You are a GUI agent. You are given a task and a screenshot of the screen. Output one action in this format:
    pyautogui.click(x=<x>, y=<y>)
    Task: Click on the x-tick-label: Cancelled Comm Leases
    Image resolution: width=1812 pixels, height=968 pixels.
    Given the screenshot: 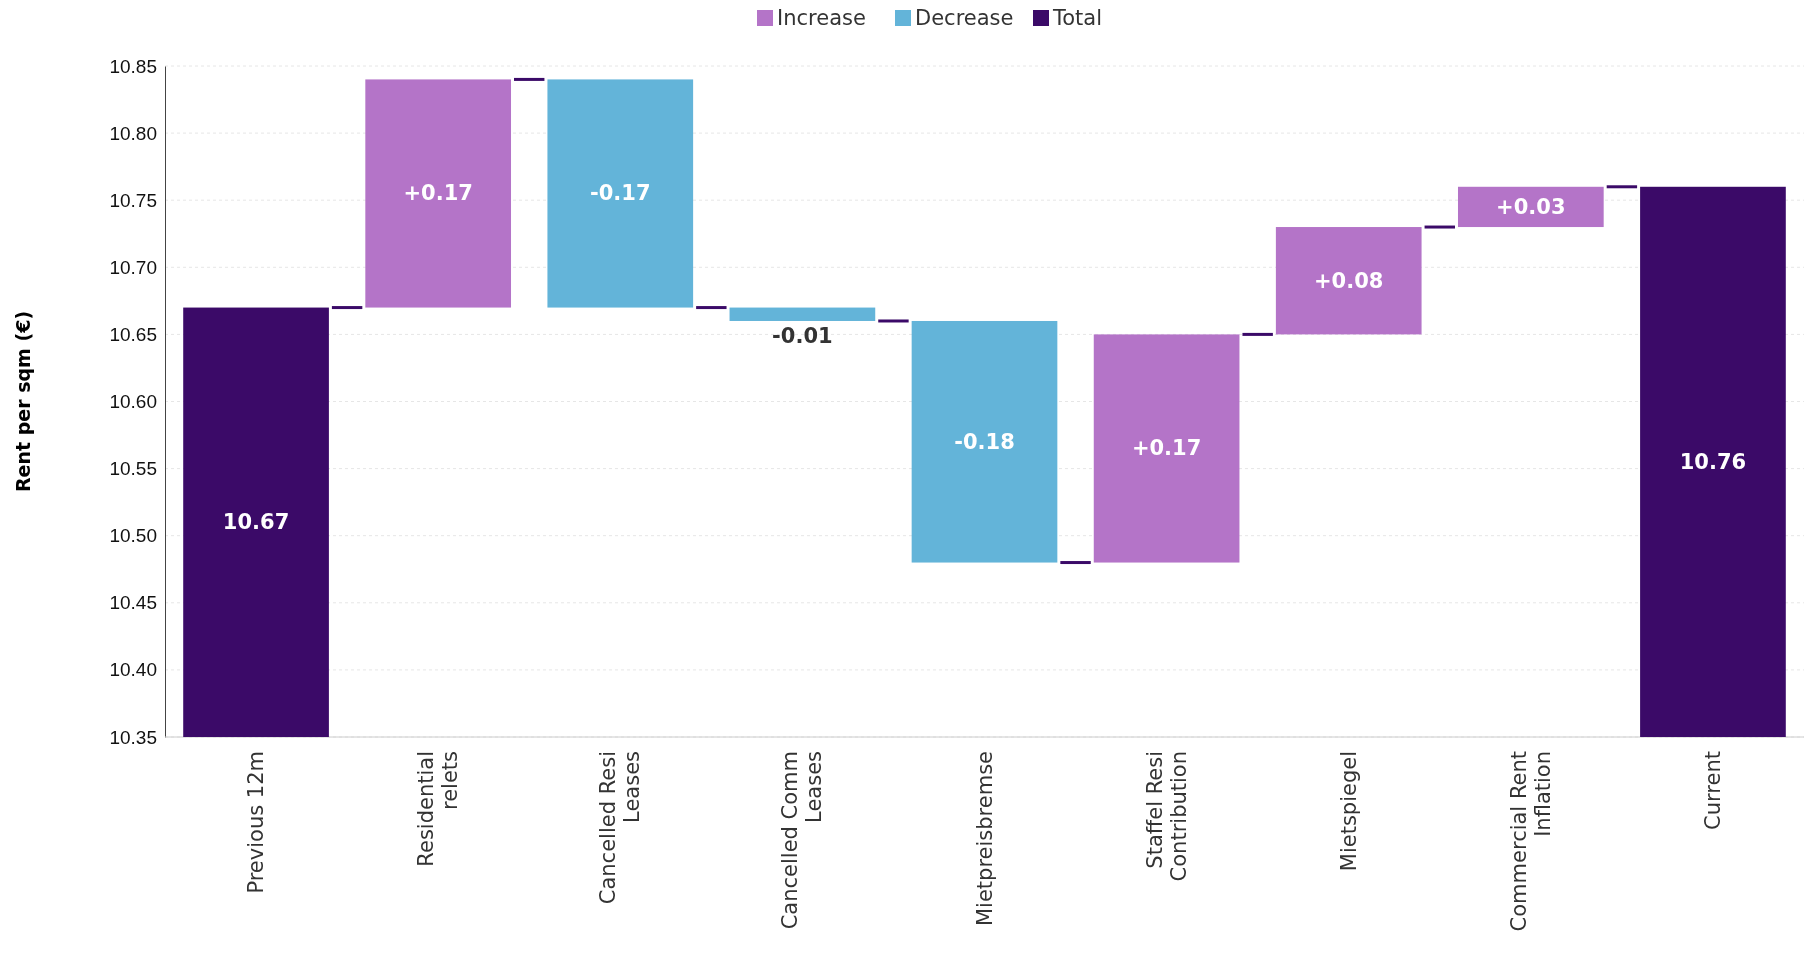 What is the action you would take?
    pyautogui.click(x=802, y=840)
    